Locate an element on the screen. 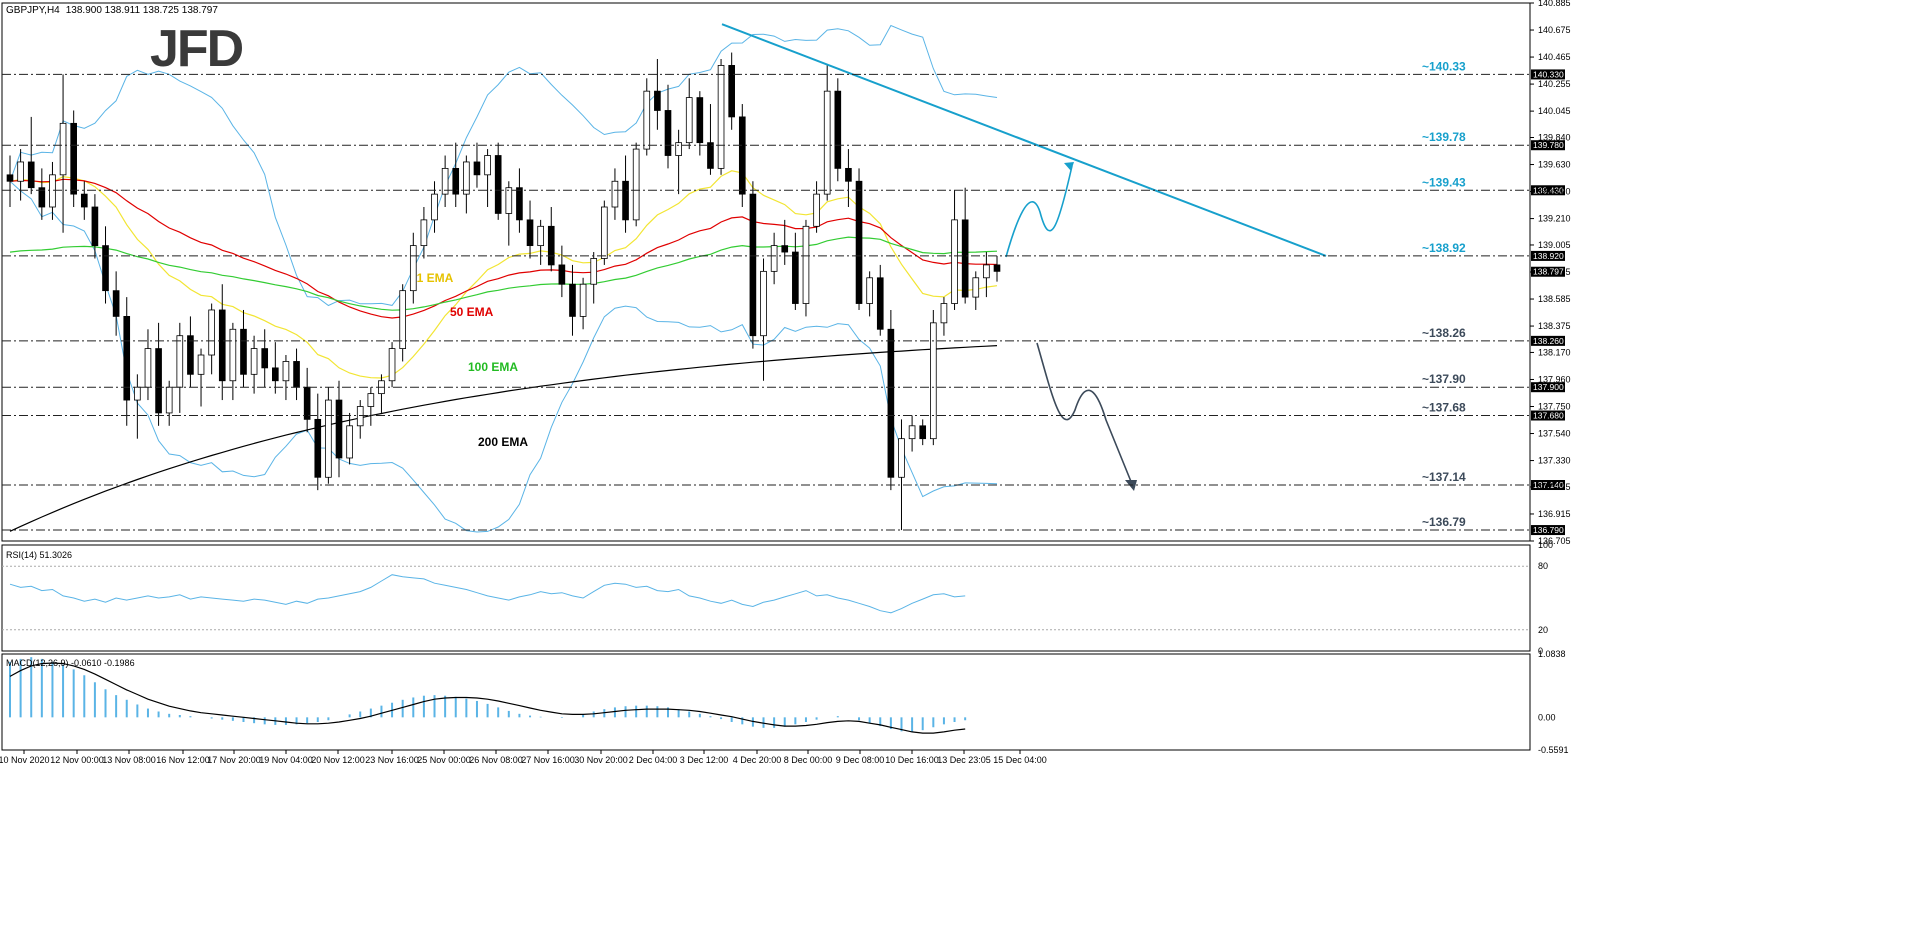  time-tick-label: 9 Dec 08:00 is located at coordinates (860, 760).